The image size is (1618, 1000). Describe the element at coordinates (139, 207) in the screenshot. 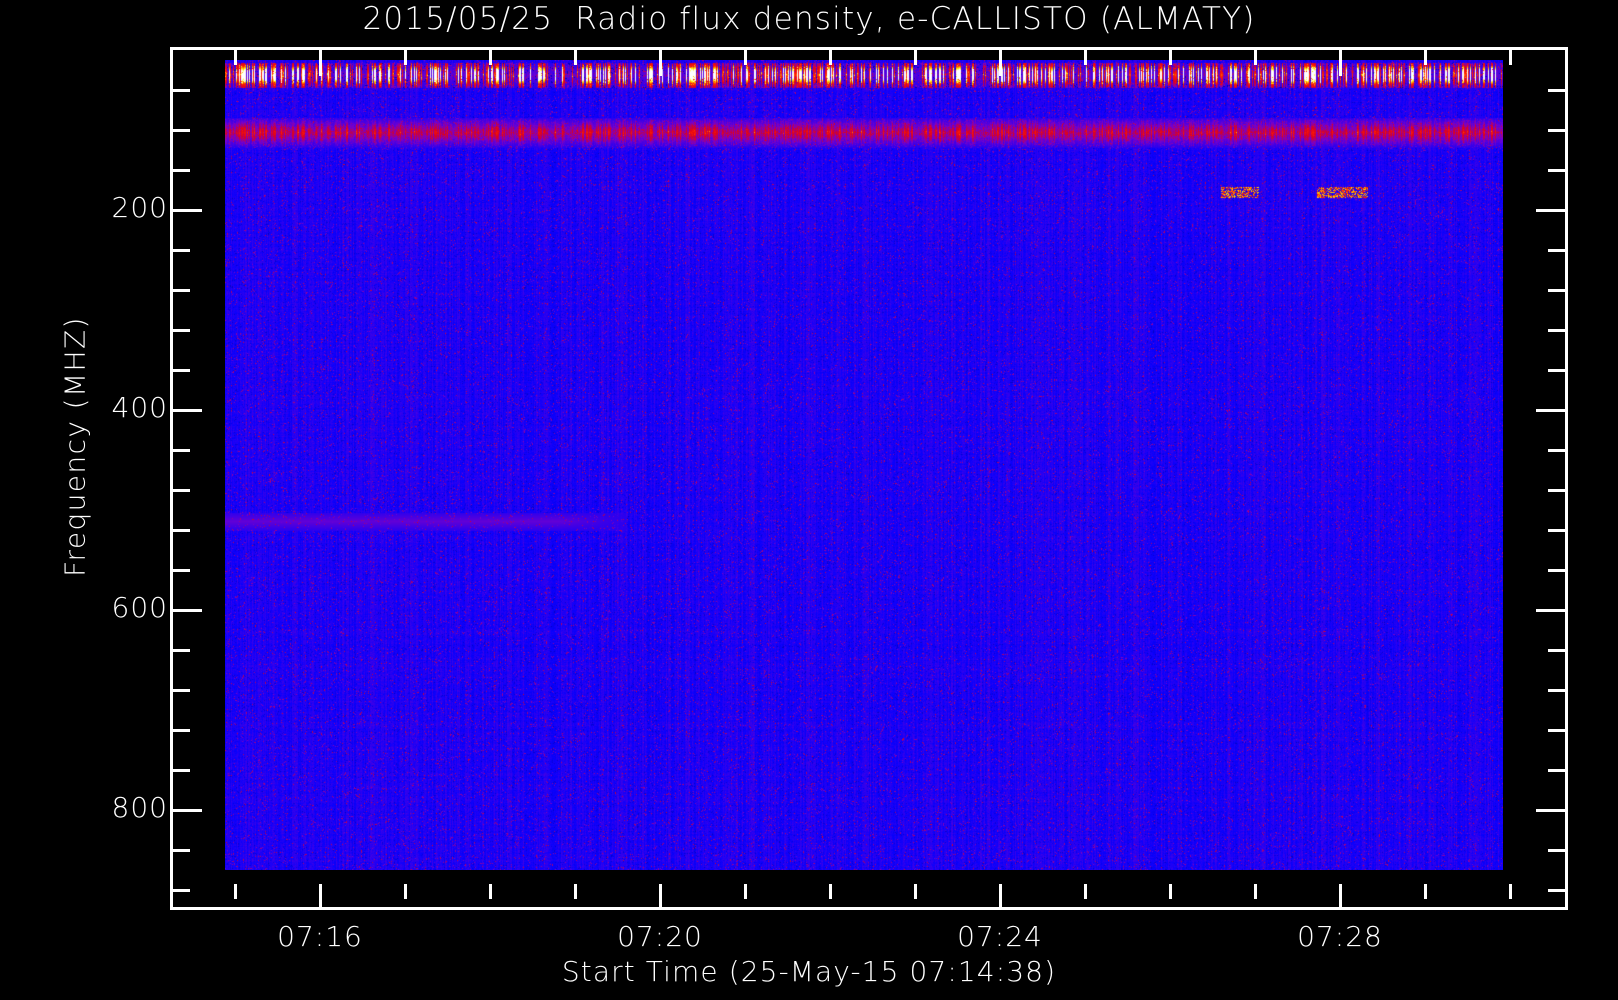

I see `y-tick-label: 200` at that location.